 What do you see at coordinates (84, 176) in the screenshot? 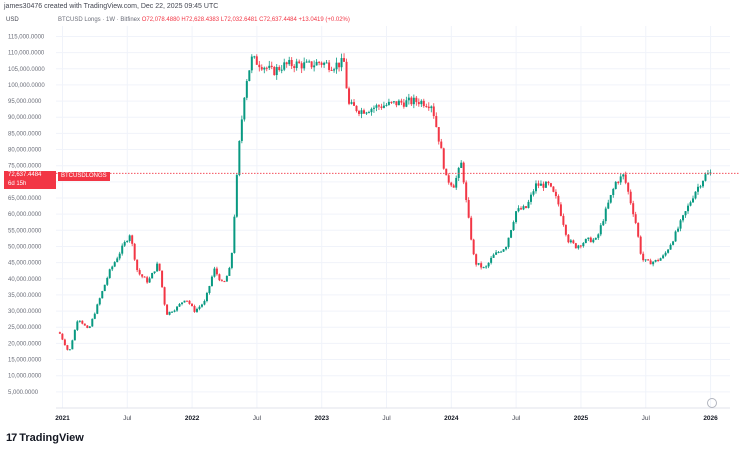
I see `ticker-tag: BTCUSDLONGS` at bounding box center [84, 176].